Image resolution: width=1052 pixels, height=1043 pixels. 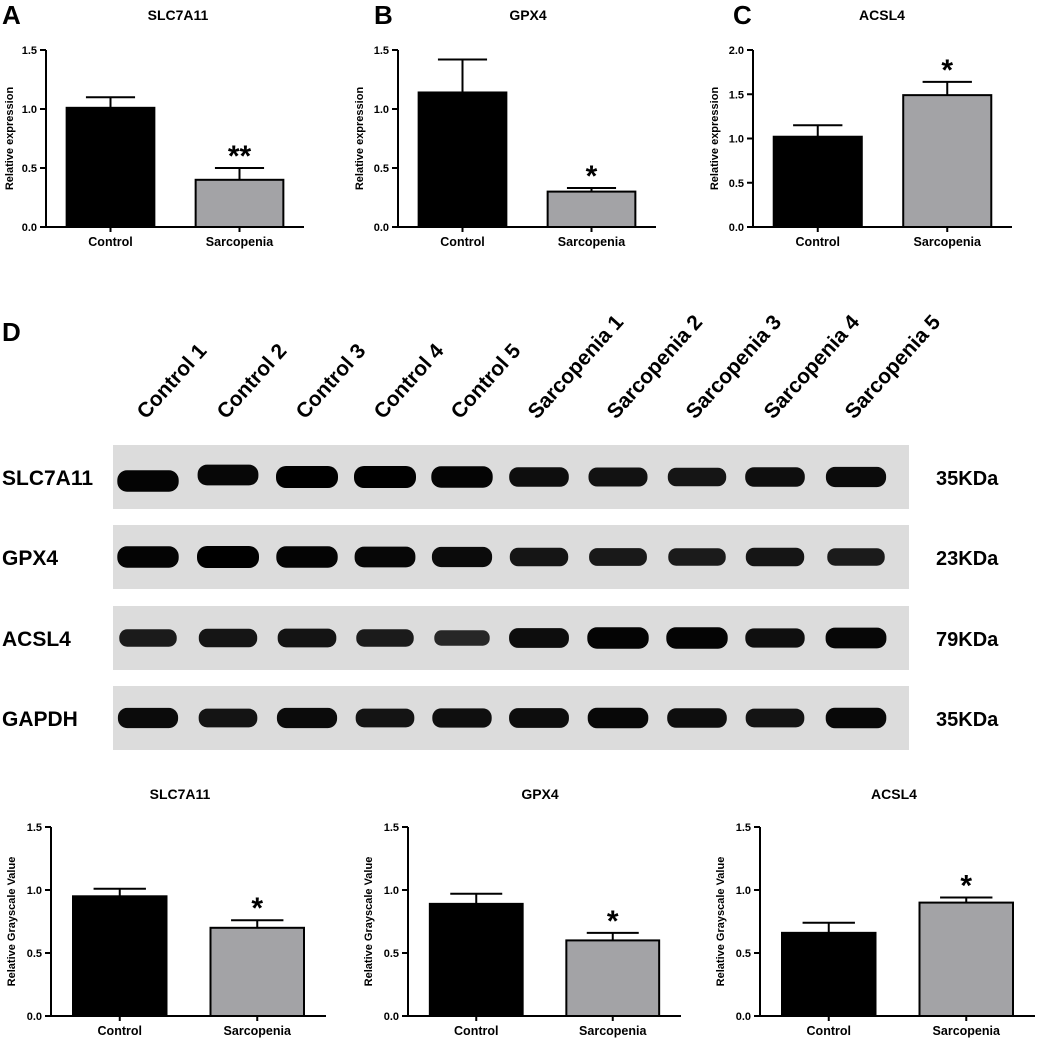 What do you see at coordinates (11, 15) in the screenshot?
I see `panel-letter-a: A` at bounding box center [11, 15].